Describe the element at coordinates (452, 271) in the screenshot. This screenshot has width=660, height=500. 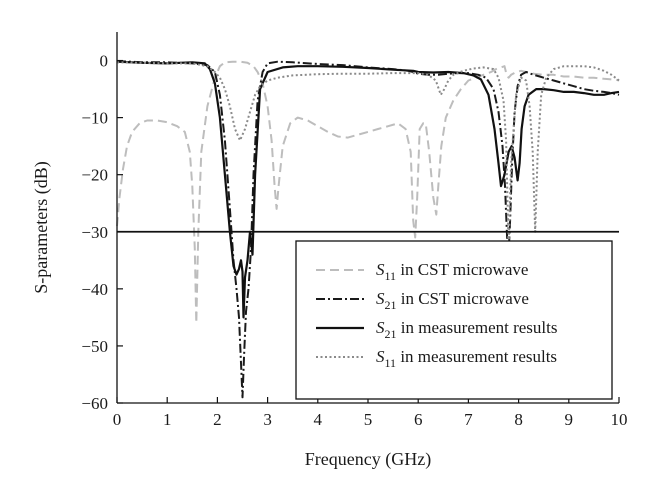
I see `legend-label-1: S11 in CST microwave` at that location.